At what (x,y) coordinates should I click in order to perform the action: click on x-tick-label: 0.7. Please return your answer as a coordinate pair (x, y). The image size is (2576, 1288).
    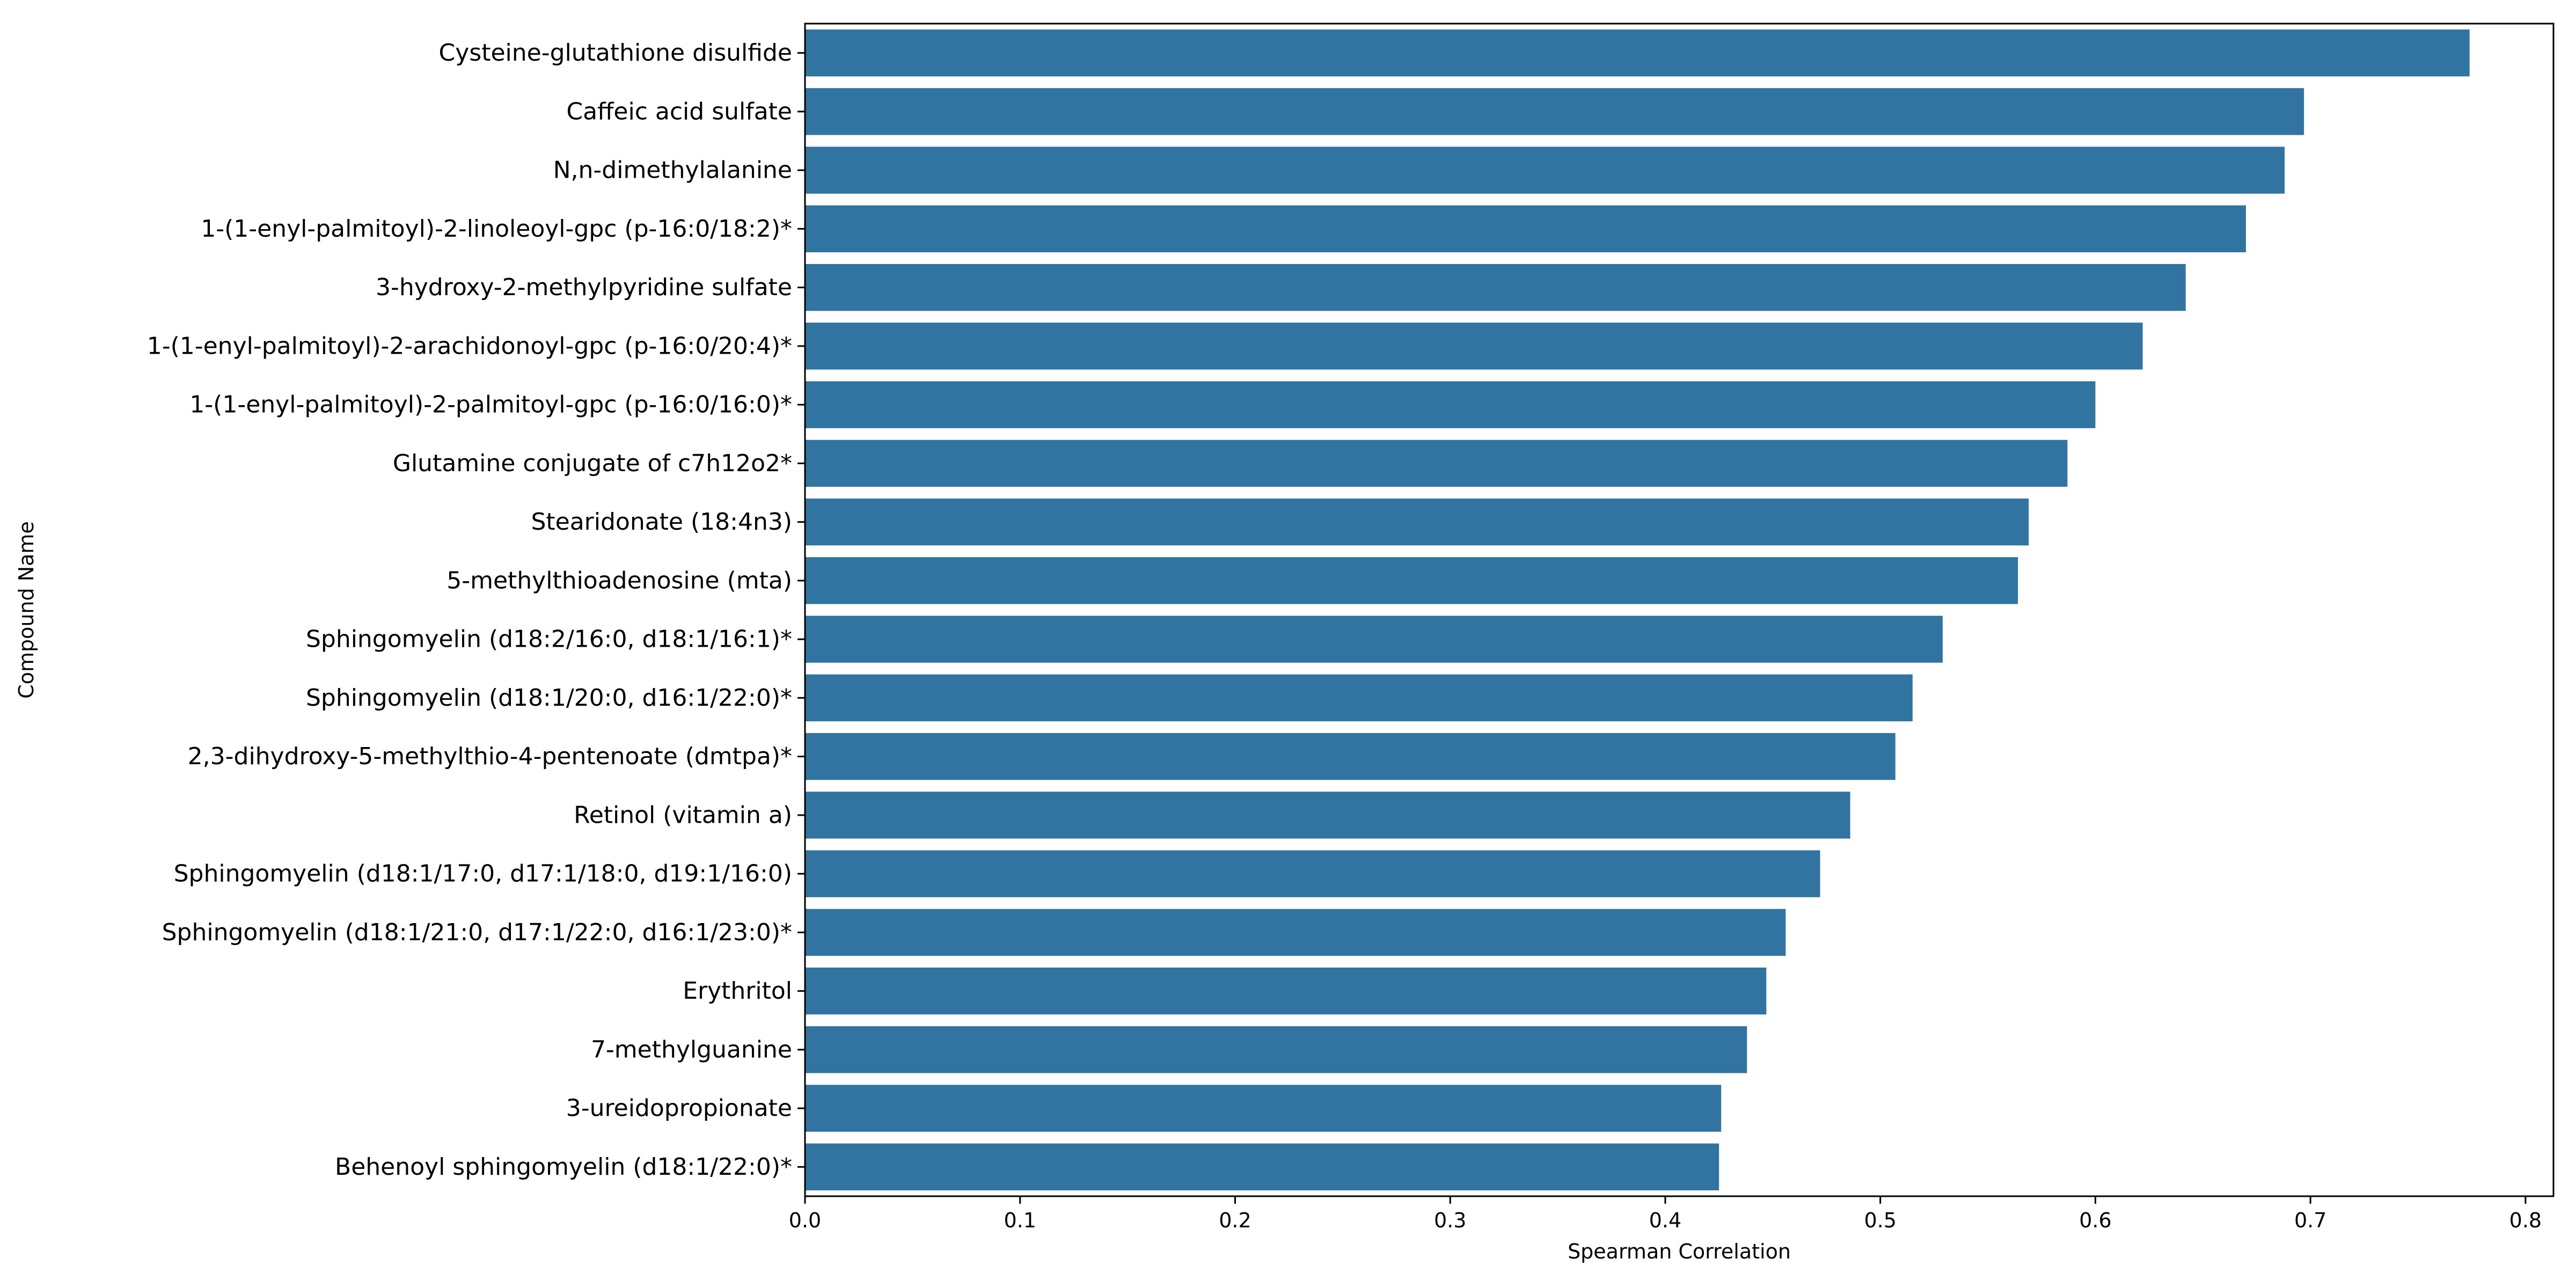
    Looking at the image, I should click on (2310, 1220).